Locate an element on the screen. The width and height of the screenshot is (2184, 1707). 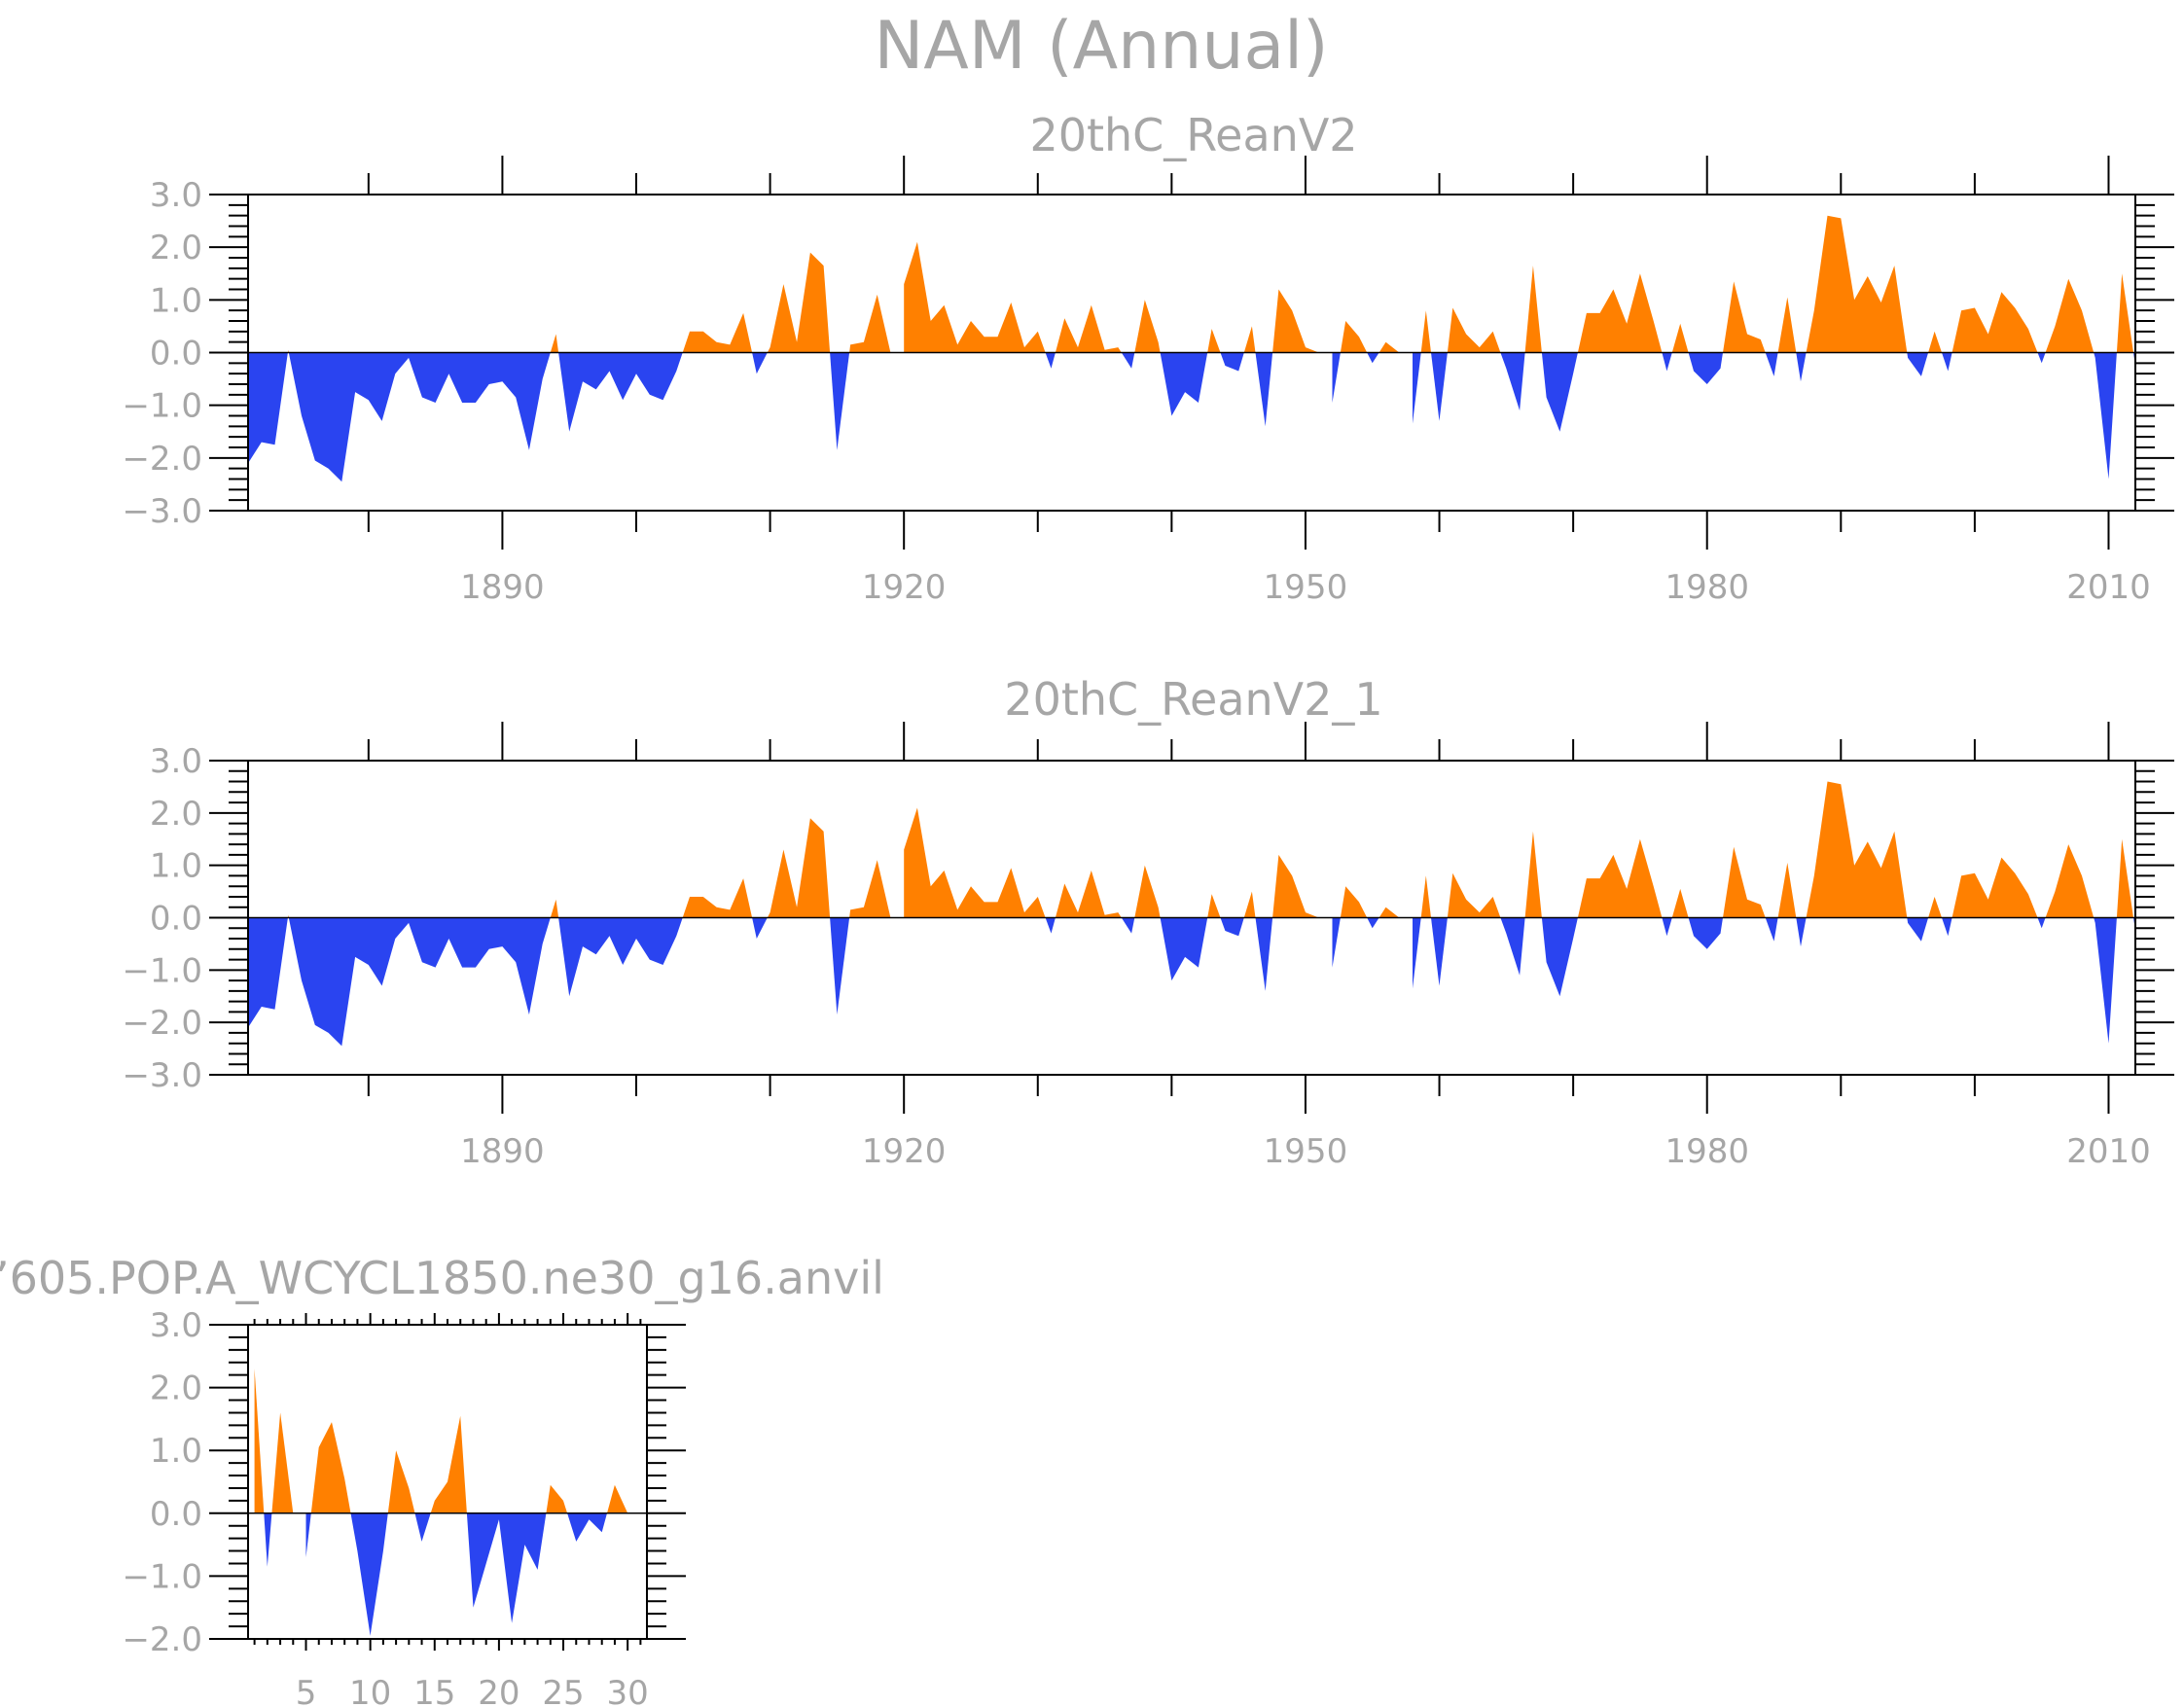
x-tick-label: 1950 is located at coordinates (1306, 1151).